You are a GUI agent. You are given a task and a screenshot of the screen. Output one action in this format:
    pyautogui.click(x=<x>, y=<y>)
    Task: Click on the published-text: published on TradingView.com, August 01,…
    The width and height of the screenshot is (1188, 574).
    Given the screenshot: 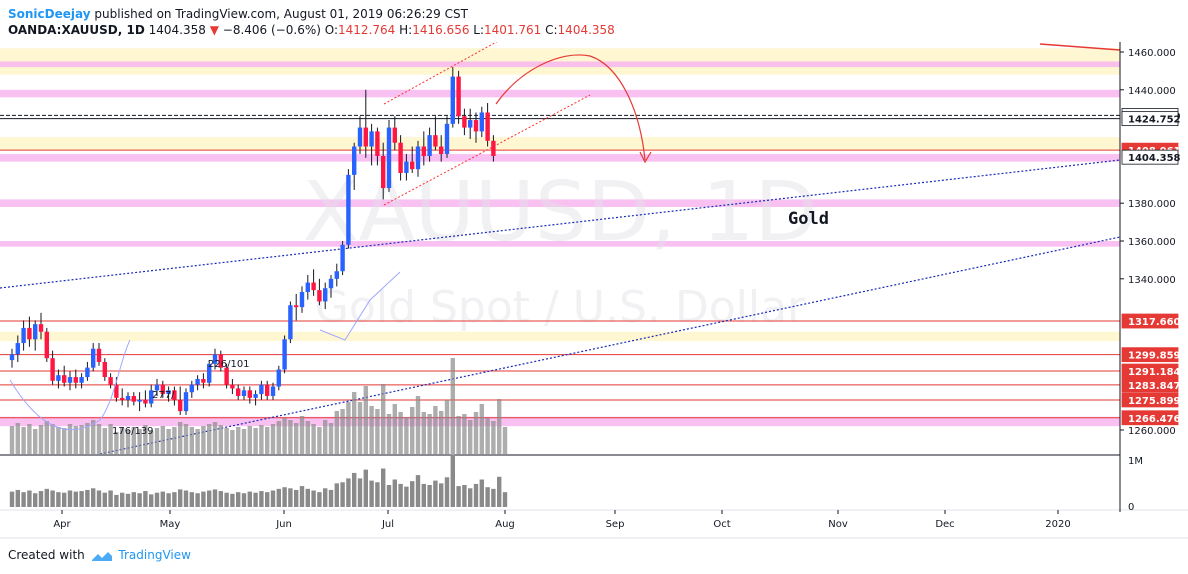 What is the action you would take?
    pyautogui.click(x=281, y=14)
    